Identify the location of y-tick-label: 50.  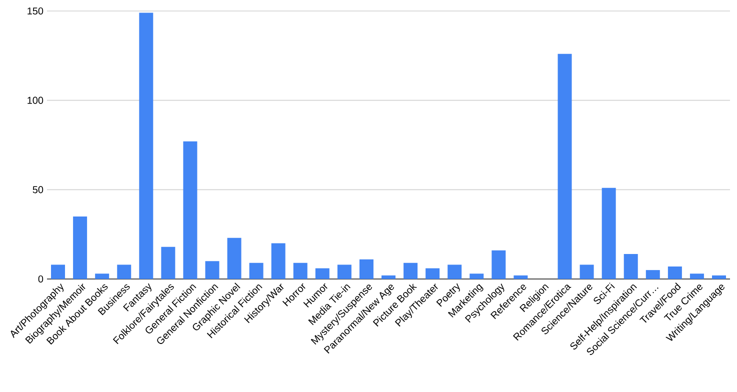
(38, 190).